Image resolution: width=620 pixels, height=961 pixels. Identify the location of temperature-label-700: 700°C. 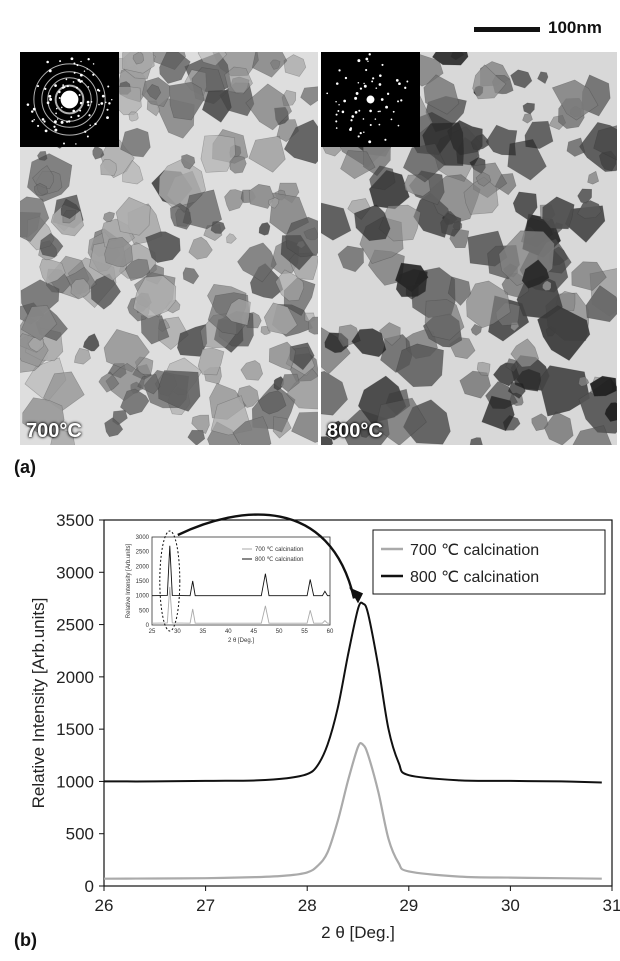
(54, 431).